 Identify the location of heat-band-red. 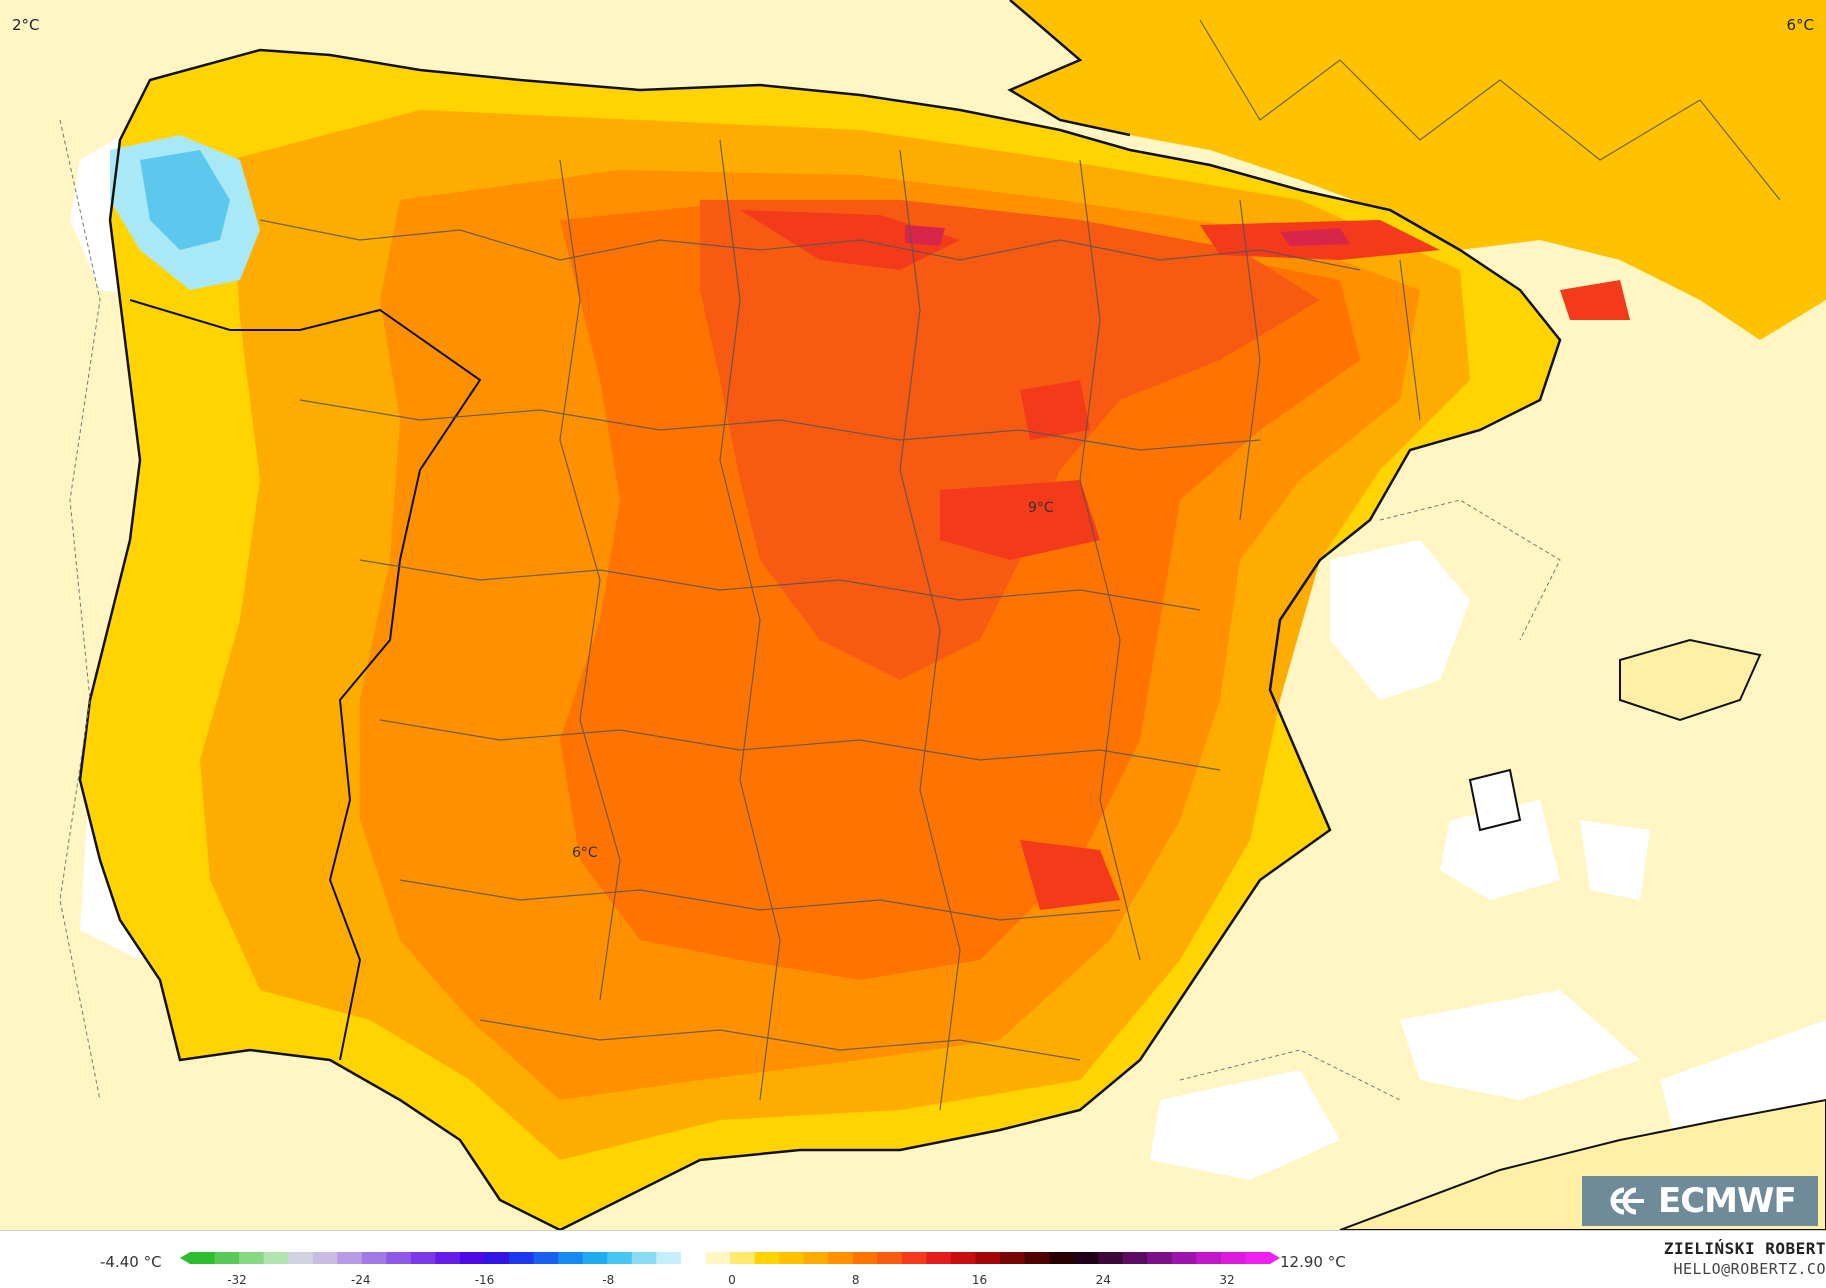
(1055, 410).